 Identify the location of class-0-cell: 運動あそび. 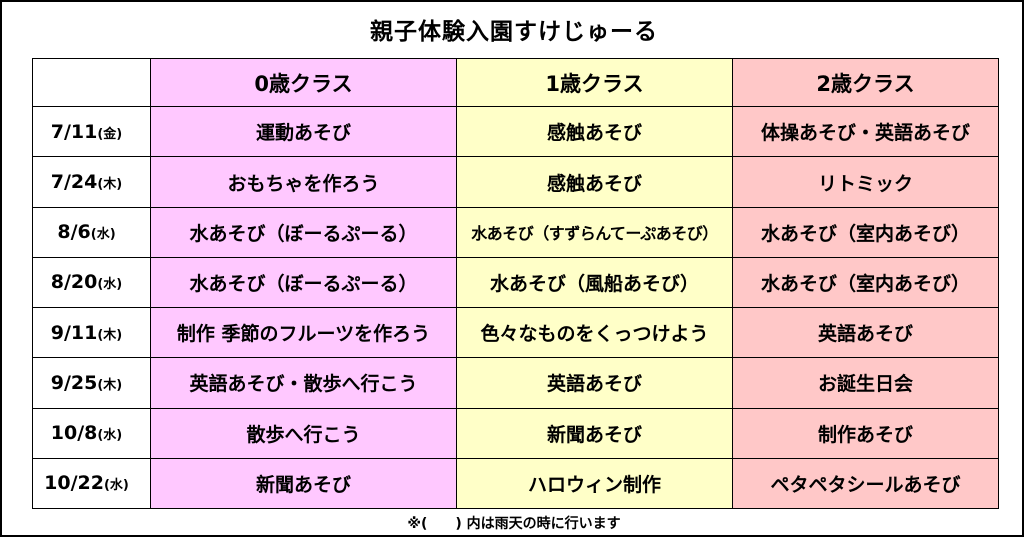
(303, 132).